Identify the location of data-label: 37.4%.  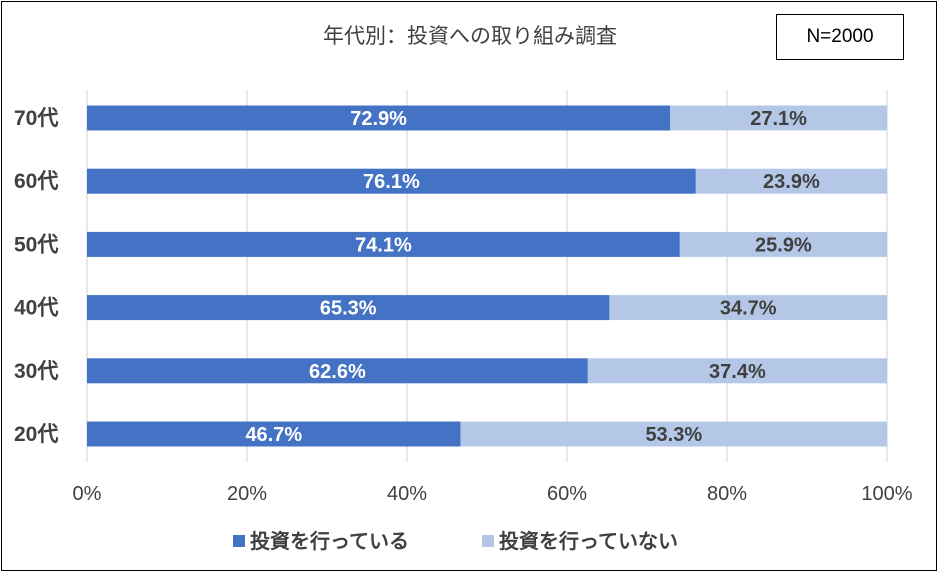
(737, 372).